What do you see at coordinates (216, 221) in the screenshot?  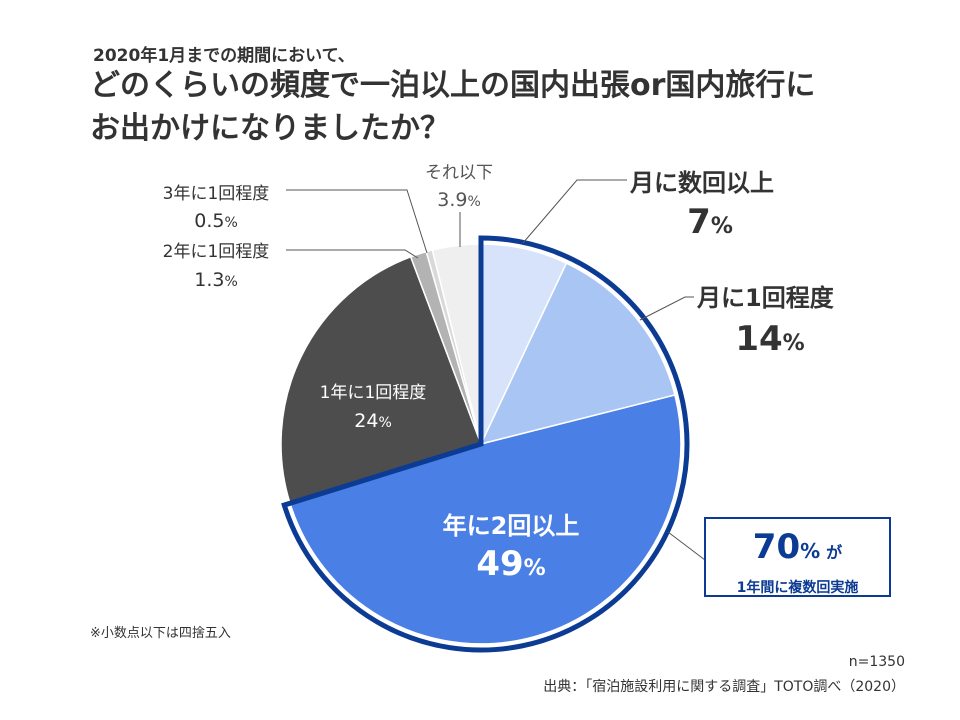 I see `slice-value-label: 0.5%` at bounding box center [216, 221].